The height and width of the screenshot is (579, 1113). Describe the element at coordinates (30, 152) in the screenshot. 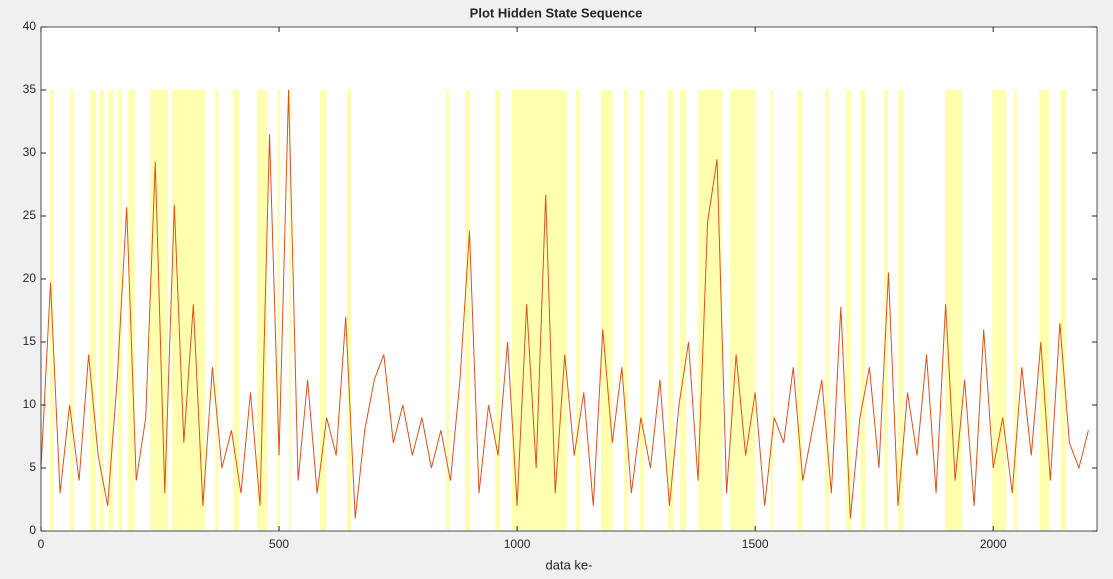

I see `y-tick-label: 30` at that location.